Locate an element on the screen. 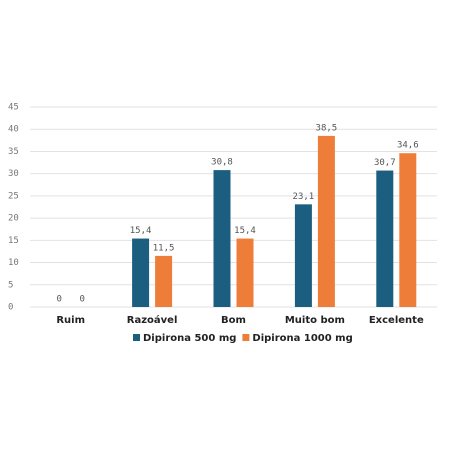 The width and height of the screenshot is (450, 450). x-tick-label: Excelente is located at coordinates (396, 320).